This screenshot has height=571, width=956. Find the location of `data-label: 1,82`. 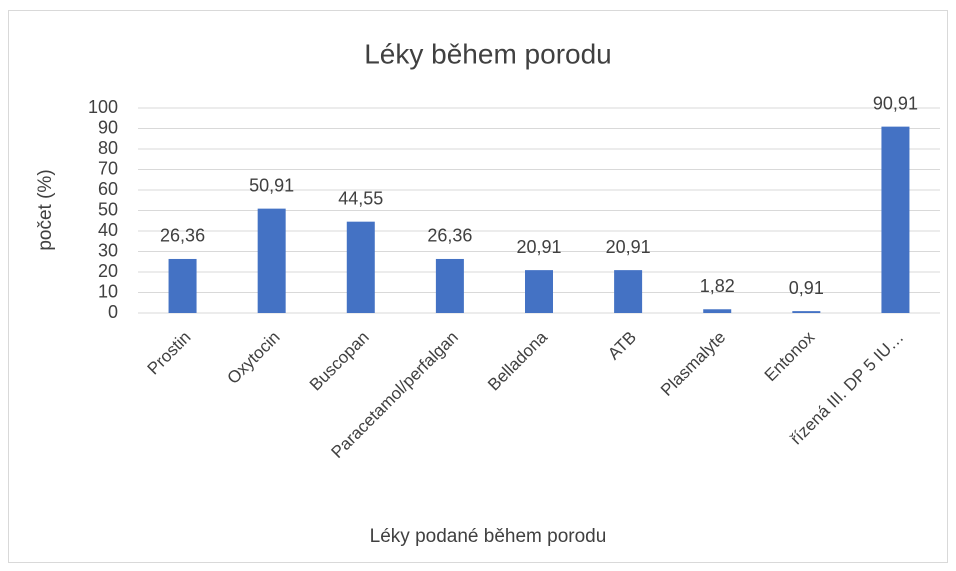

data-label: 1,82 is located at coordinates (717, 286).